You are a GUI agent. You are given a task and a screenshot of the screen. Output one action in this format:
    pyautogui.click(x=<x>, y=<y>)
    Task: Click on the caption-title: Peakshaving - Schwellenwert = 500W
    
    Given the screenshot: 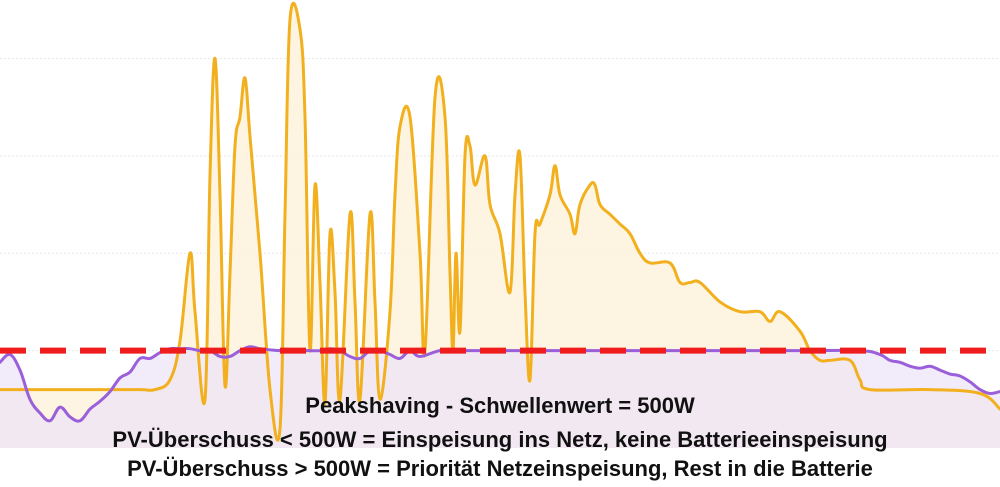 What is the action you would take?
    pyautogui.click(x=500, y=405)
    